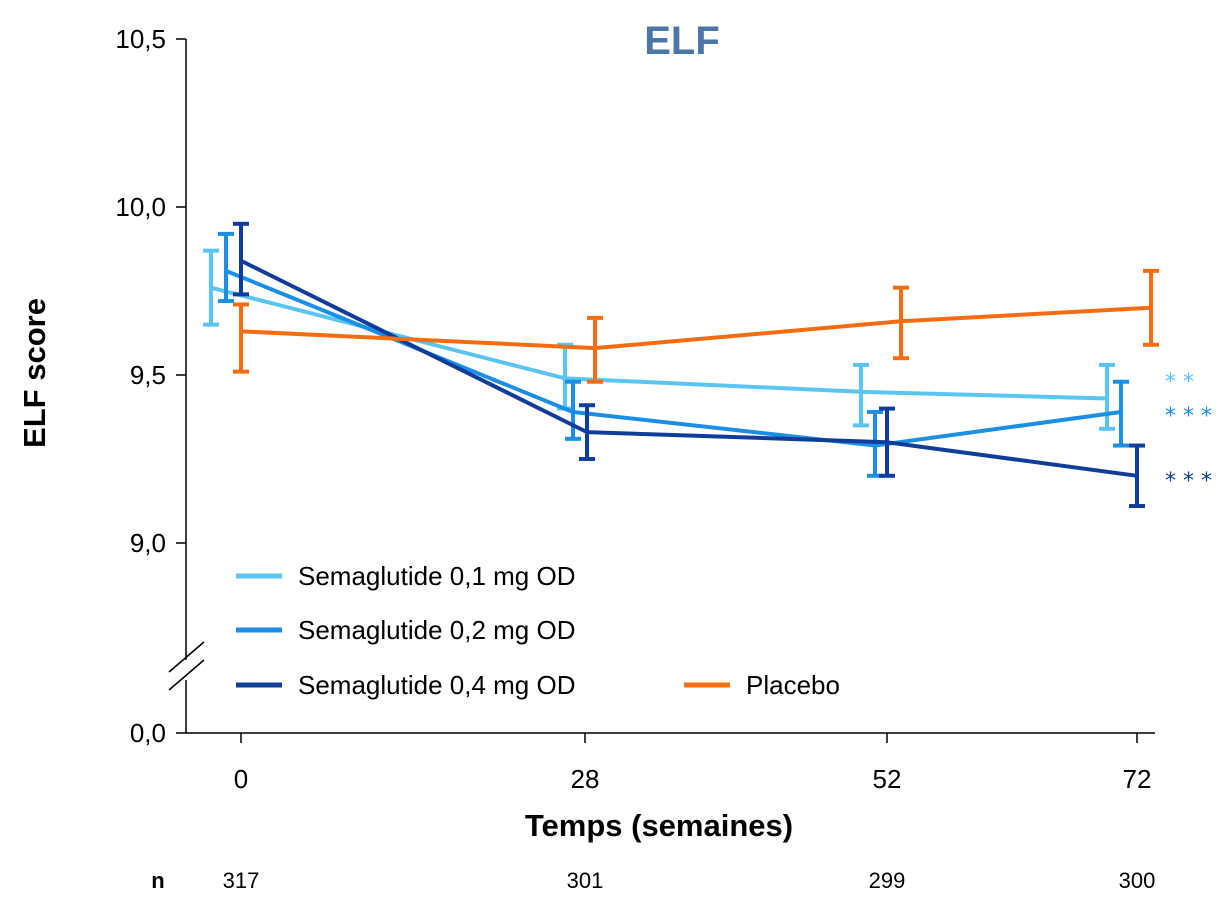 This screenshot has height=907, width=1216. I want to click on y-tick-label: 10,5, so click(140, 39).